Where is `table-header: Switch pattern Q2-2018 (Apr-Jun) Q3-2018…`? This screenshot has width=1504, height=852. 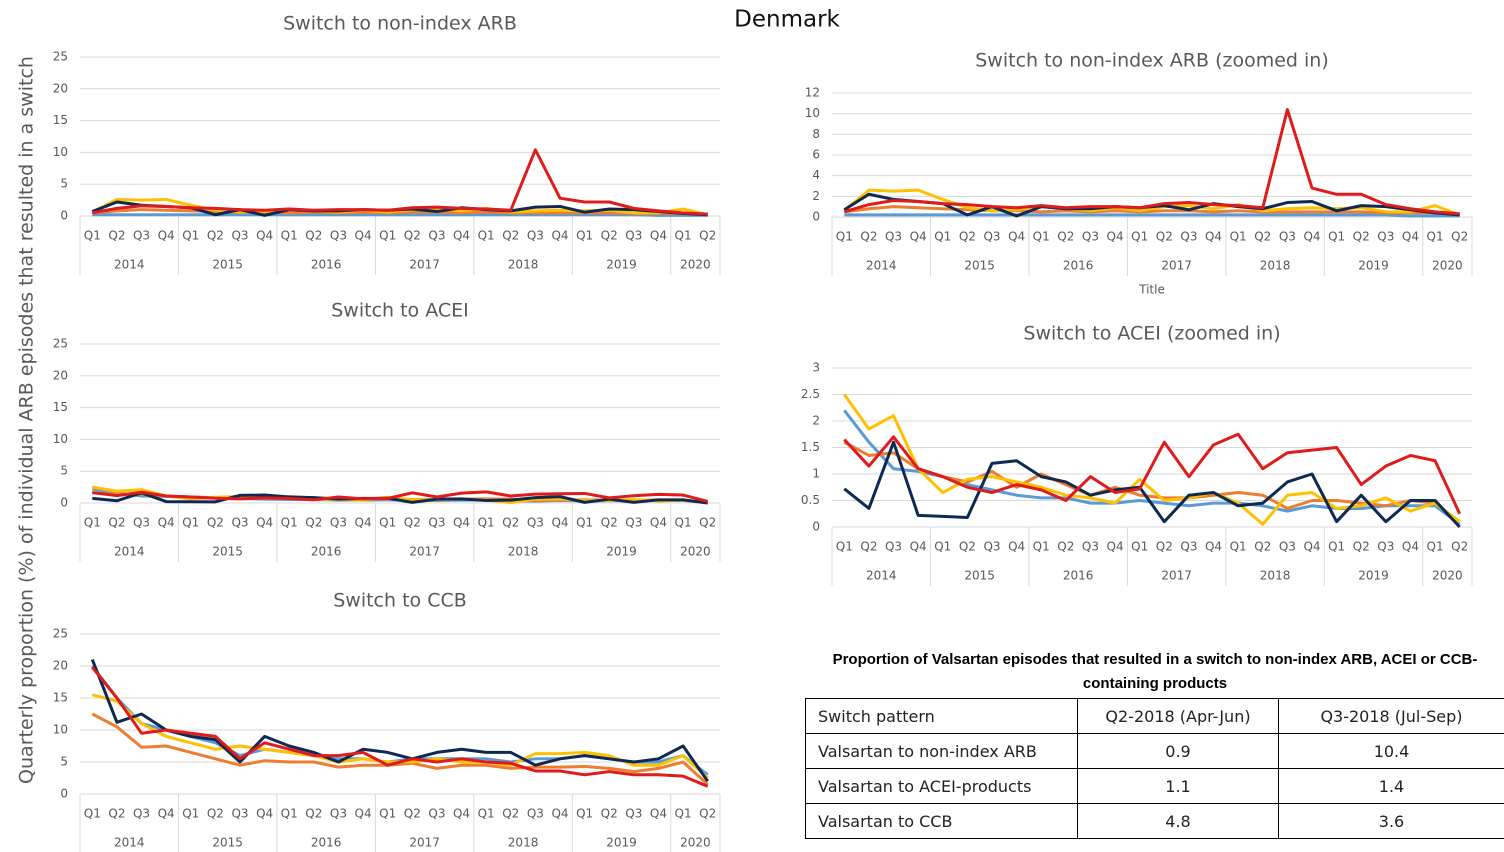
table-header: Switch pattern Q2-2018 (Apr-Jun) Q3-2018… is located at coordinates (1154, 716).